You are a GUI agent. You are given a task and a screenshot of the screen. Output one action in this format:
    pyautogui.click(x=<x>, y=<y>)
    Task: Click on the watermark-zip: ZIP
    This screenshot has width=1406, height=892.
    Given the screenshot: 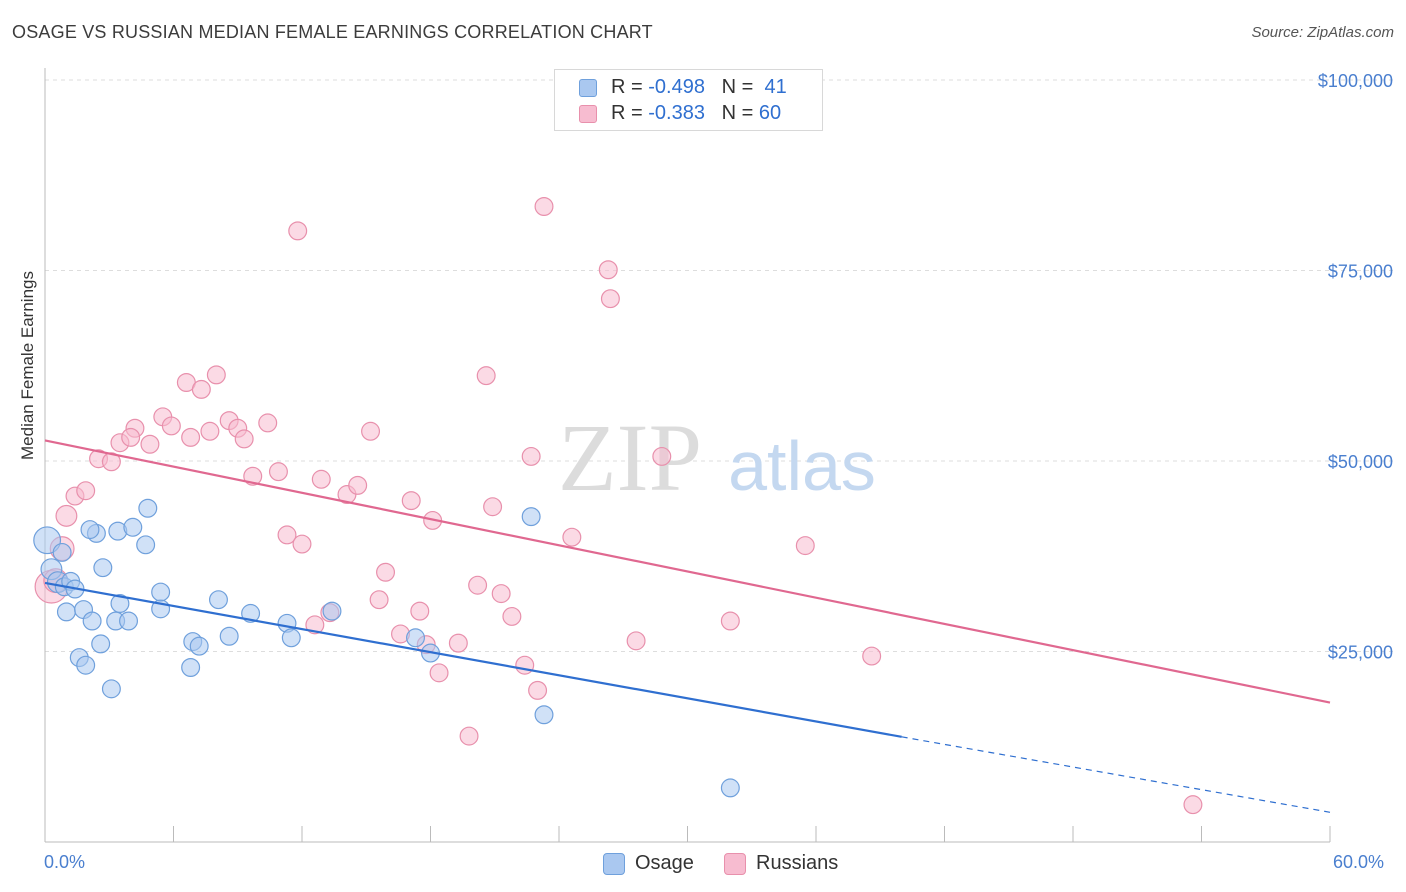 What is the action you would take?
    pyautogui.click(x=630, y=457)
    